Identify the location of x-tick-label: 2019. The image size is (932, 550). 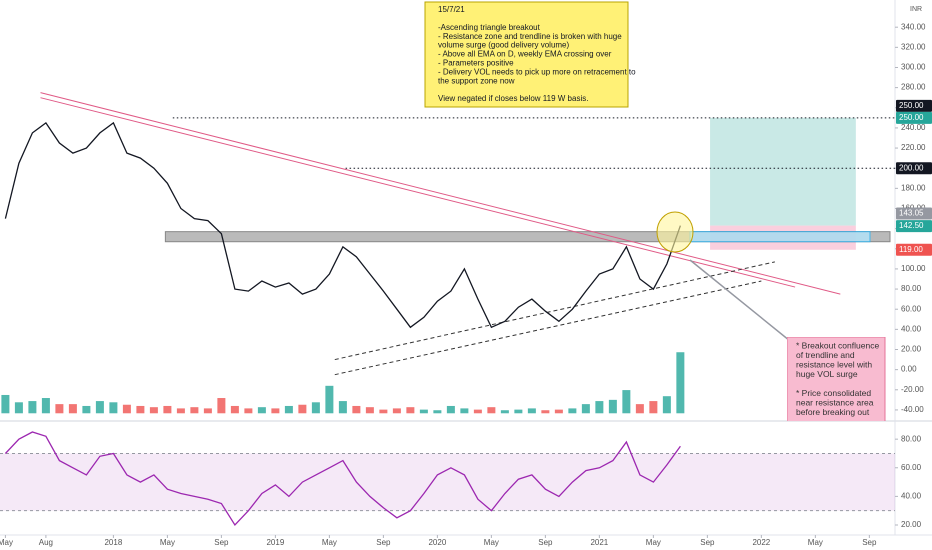
(275, 542).